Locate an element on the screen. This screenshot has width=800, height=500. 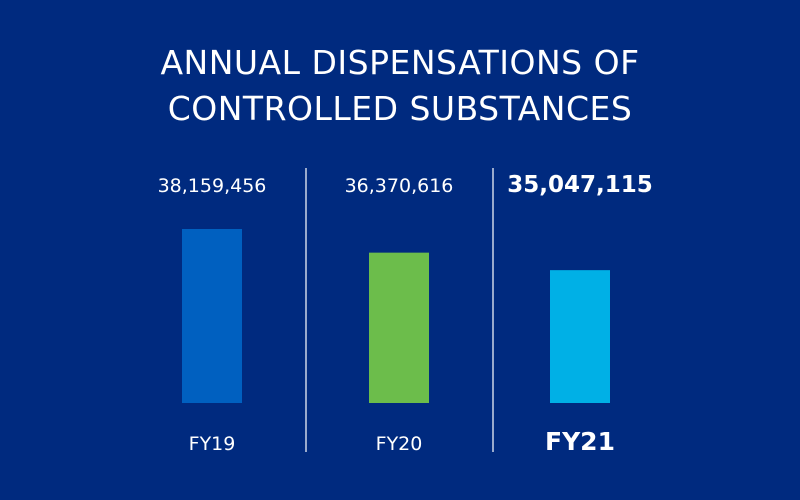
bar-fy19 is located at coordinates (212, 316).